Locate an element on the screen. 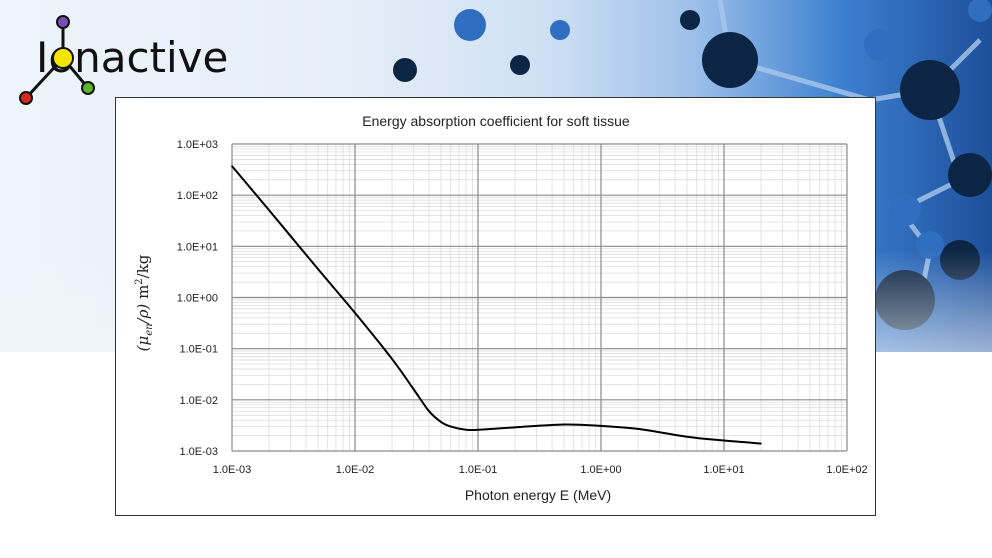  y-tick-label: 1.0E+02 is located at coordinates (197, 196).